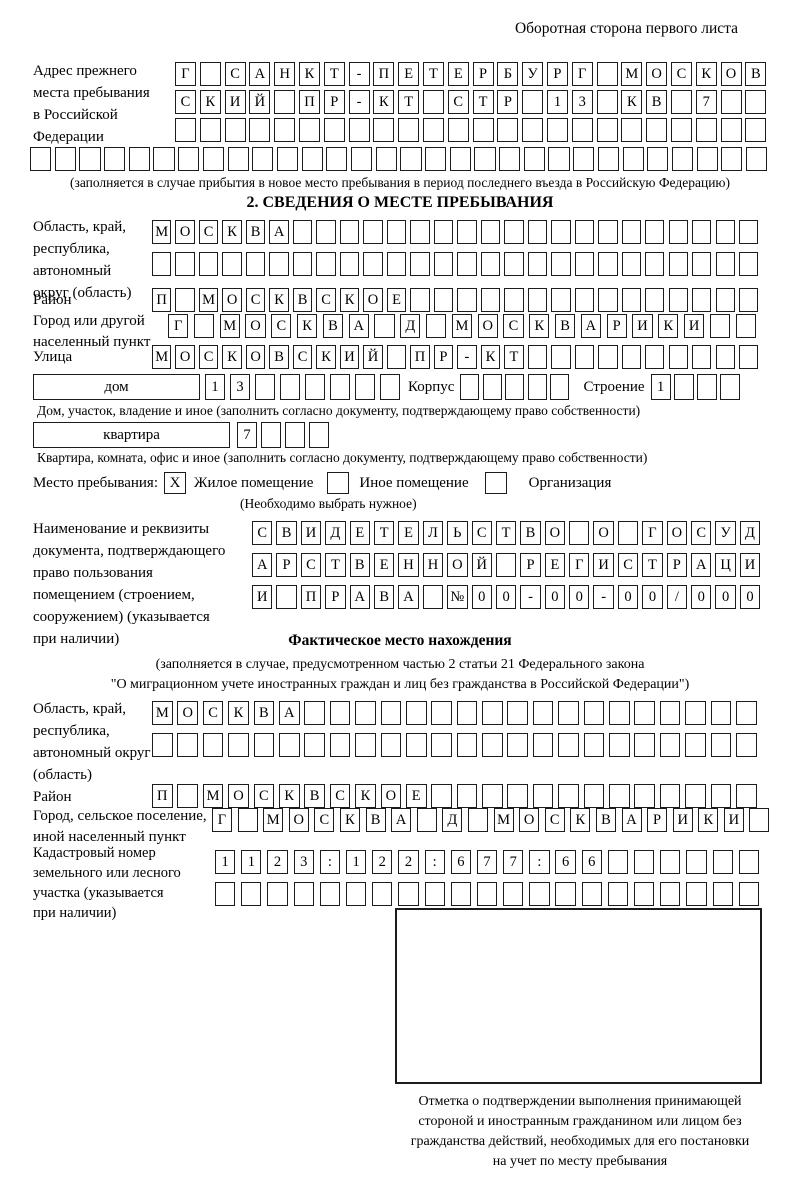 The width and height of the screenshot is (800, 1180). Describe the element at coordinates (356, 862) in the screenshot. I see `char-cell: 1` at that location.